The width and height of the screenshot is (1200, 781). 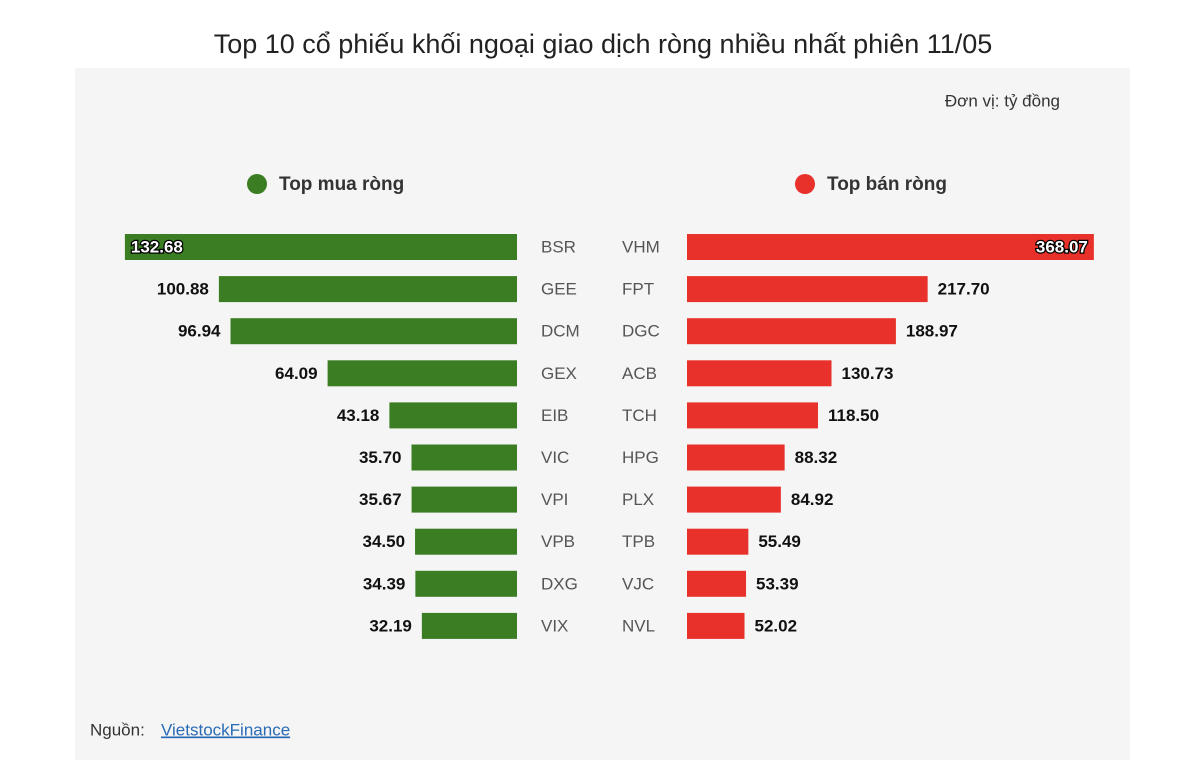 I want to click on value-label: 43.18, so click(x=358, y=415).